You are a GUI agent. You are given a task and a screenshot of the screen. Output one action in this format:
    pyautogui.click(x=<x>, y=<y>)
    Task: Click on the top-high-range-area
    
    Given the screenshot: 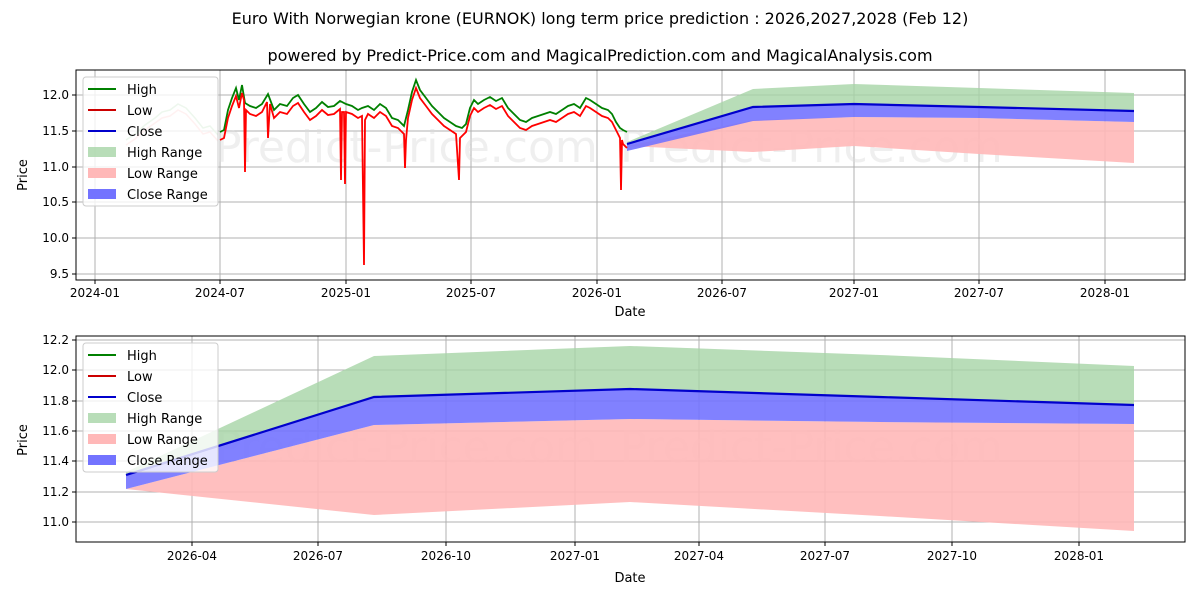 What is the action you would take?
    pyautogui.click(x=880, y=114)
    